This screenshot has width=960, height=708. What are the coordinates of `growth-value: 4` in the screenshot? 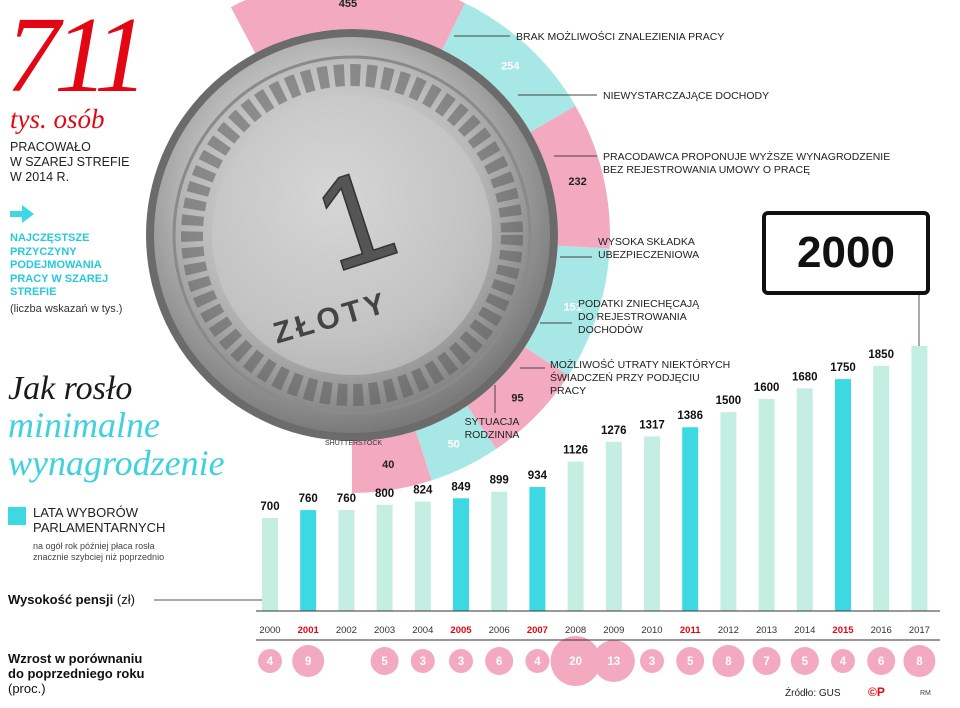 It's located at (843, 662).